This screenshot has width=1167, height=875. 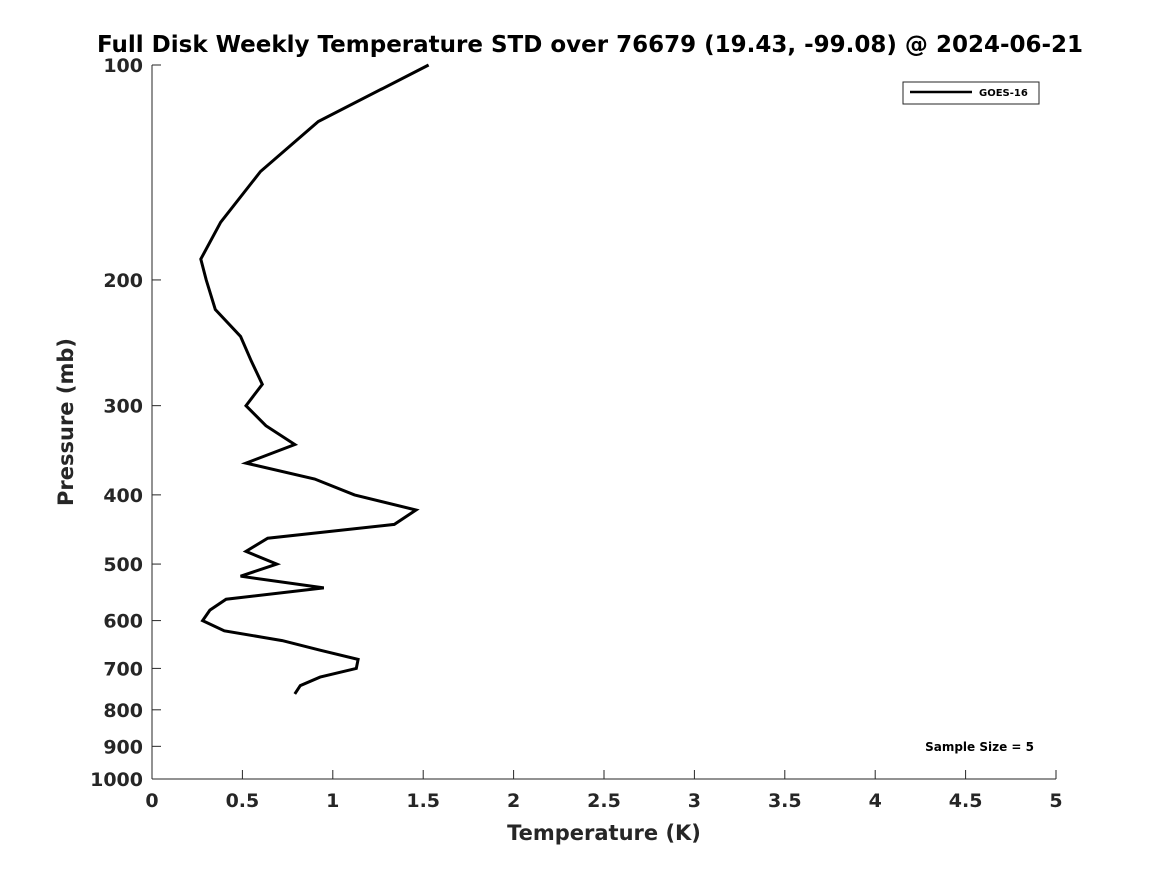 I want to click on y-tick-label: 700, so click(x=123, y=669).